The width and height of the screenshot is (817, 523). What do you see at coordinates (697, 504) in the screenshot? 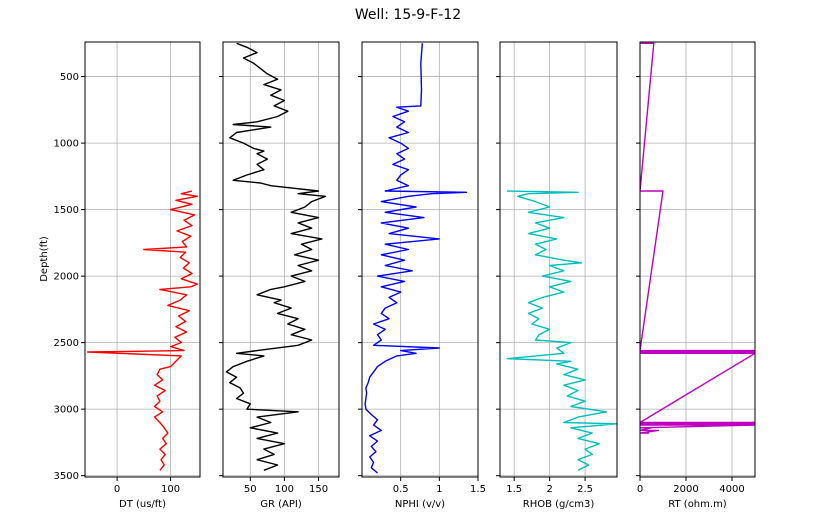
I see `x-axis-label-rt: RT (ohm.m)` at bounding box center [697, 504].